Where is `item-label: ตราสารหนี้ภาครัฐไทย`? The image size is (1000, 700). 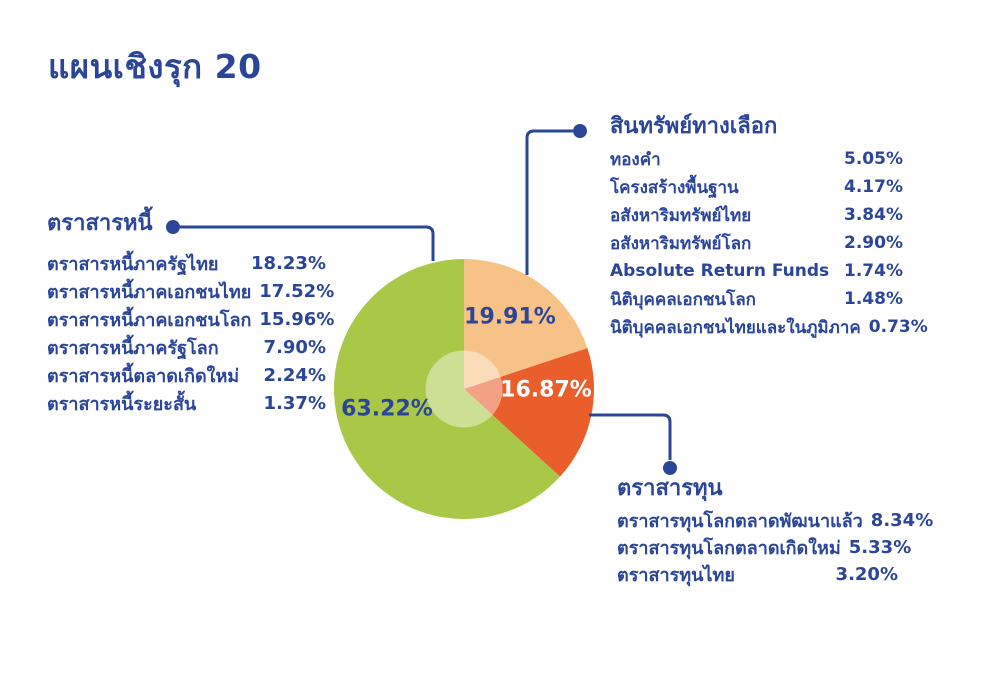
item-label: ตราสารหนี้ภาครัฐไทย is located at coordinates (133, 264).